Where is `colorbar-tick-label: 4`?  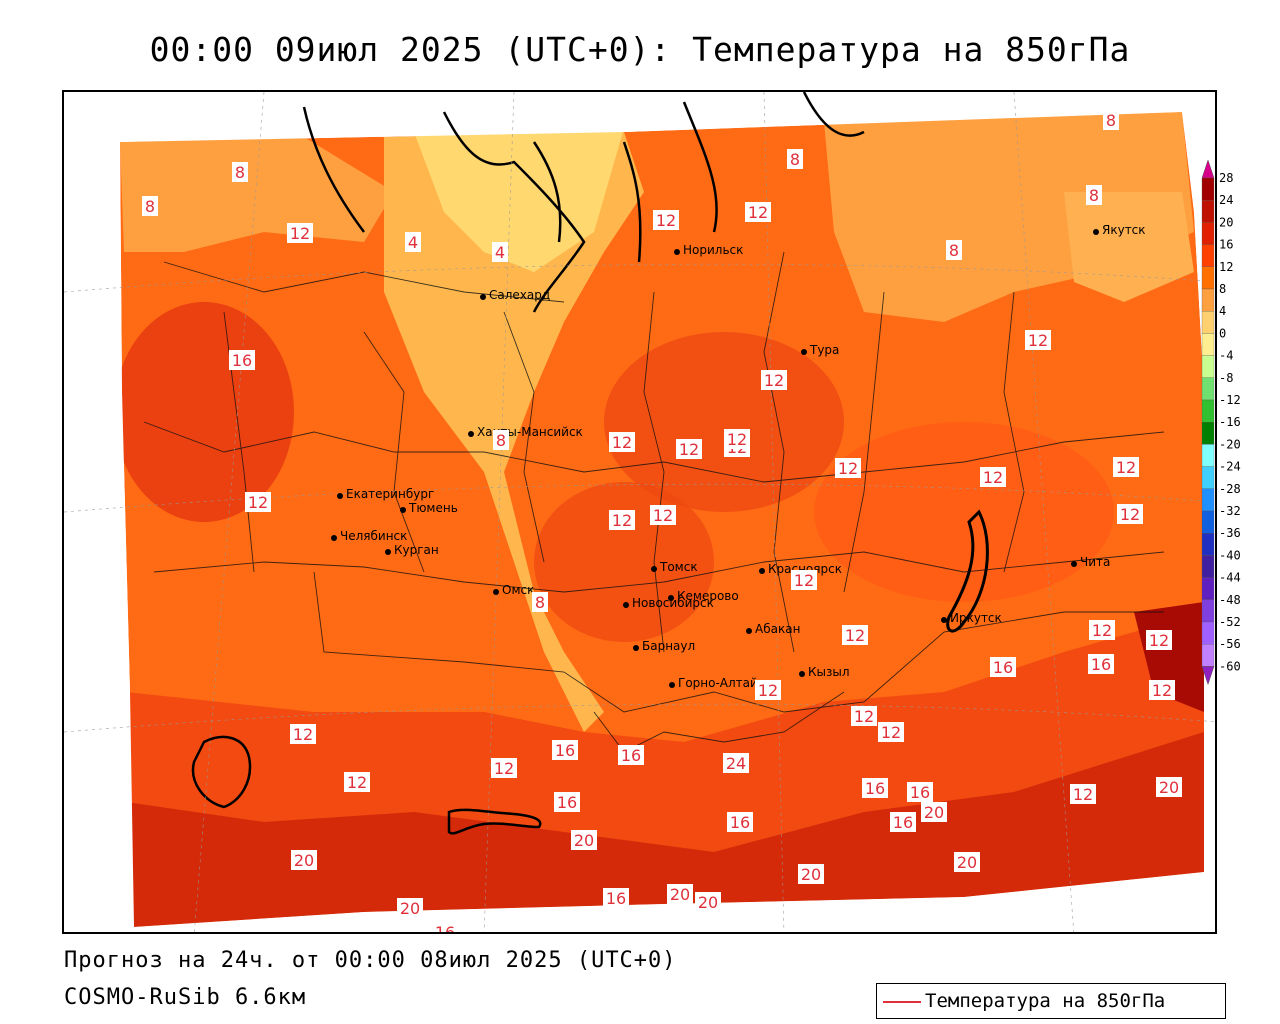 colorbar-tick-label: 4 is located at coordinates (1222, 311).